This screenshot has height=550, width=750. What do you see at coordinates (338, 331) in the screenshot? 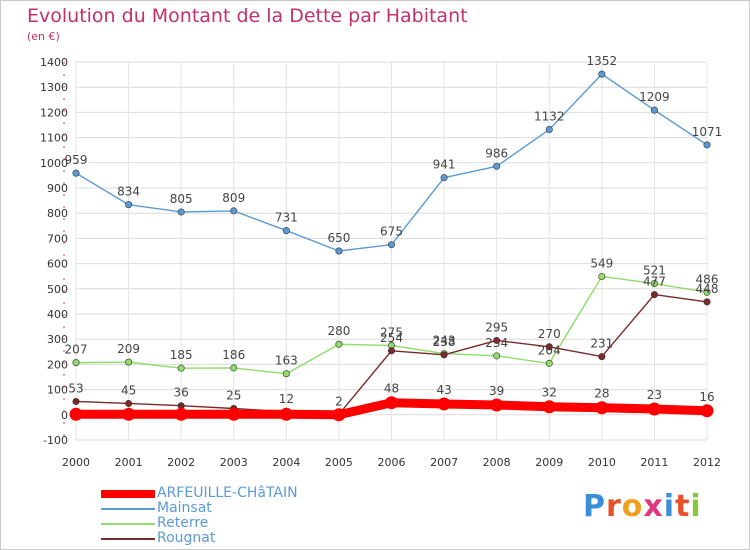
I see `data-label: 280` at bounding box center [338, 331].